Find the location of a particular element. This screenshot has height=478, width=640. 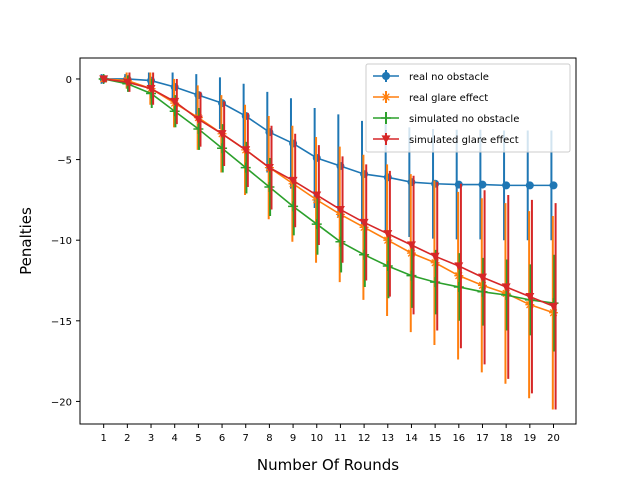

x-tick-label: 4 is located at coordinates (175, 438).